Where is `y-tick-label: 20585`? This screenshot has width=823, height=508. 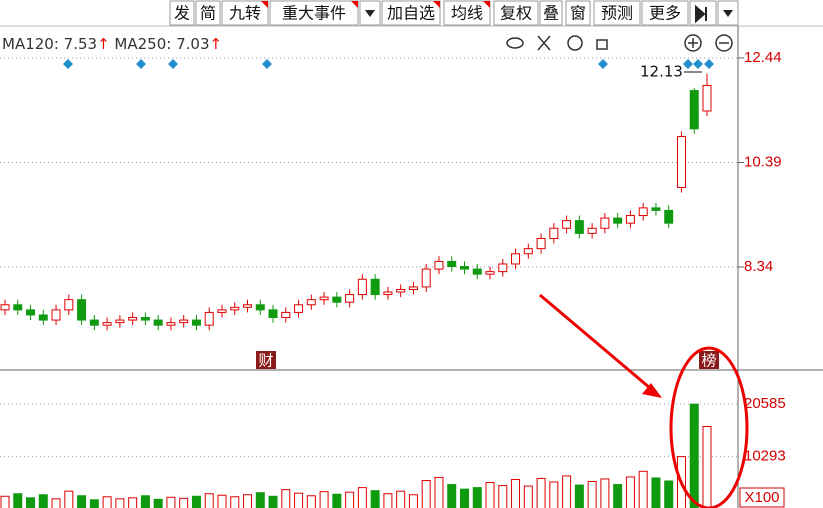 y-tick-label: 20585 is located at coordinates (765, 403).